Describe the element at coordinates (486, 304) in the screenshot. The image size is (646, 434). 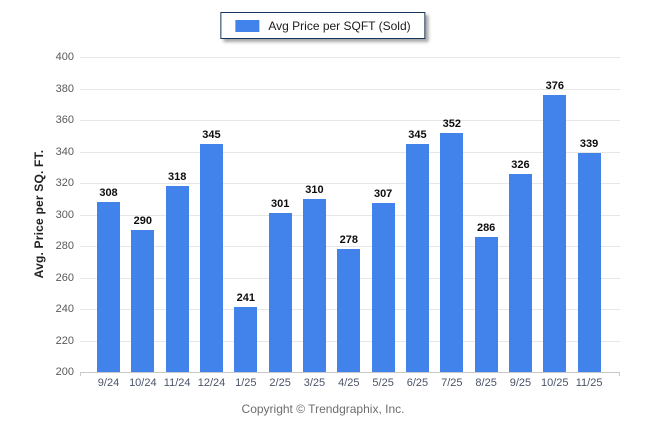
I see `bar-8/25` at that location.